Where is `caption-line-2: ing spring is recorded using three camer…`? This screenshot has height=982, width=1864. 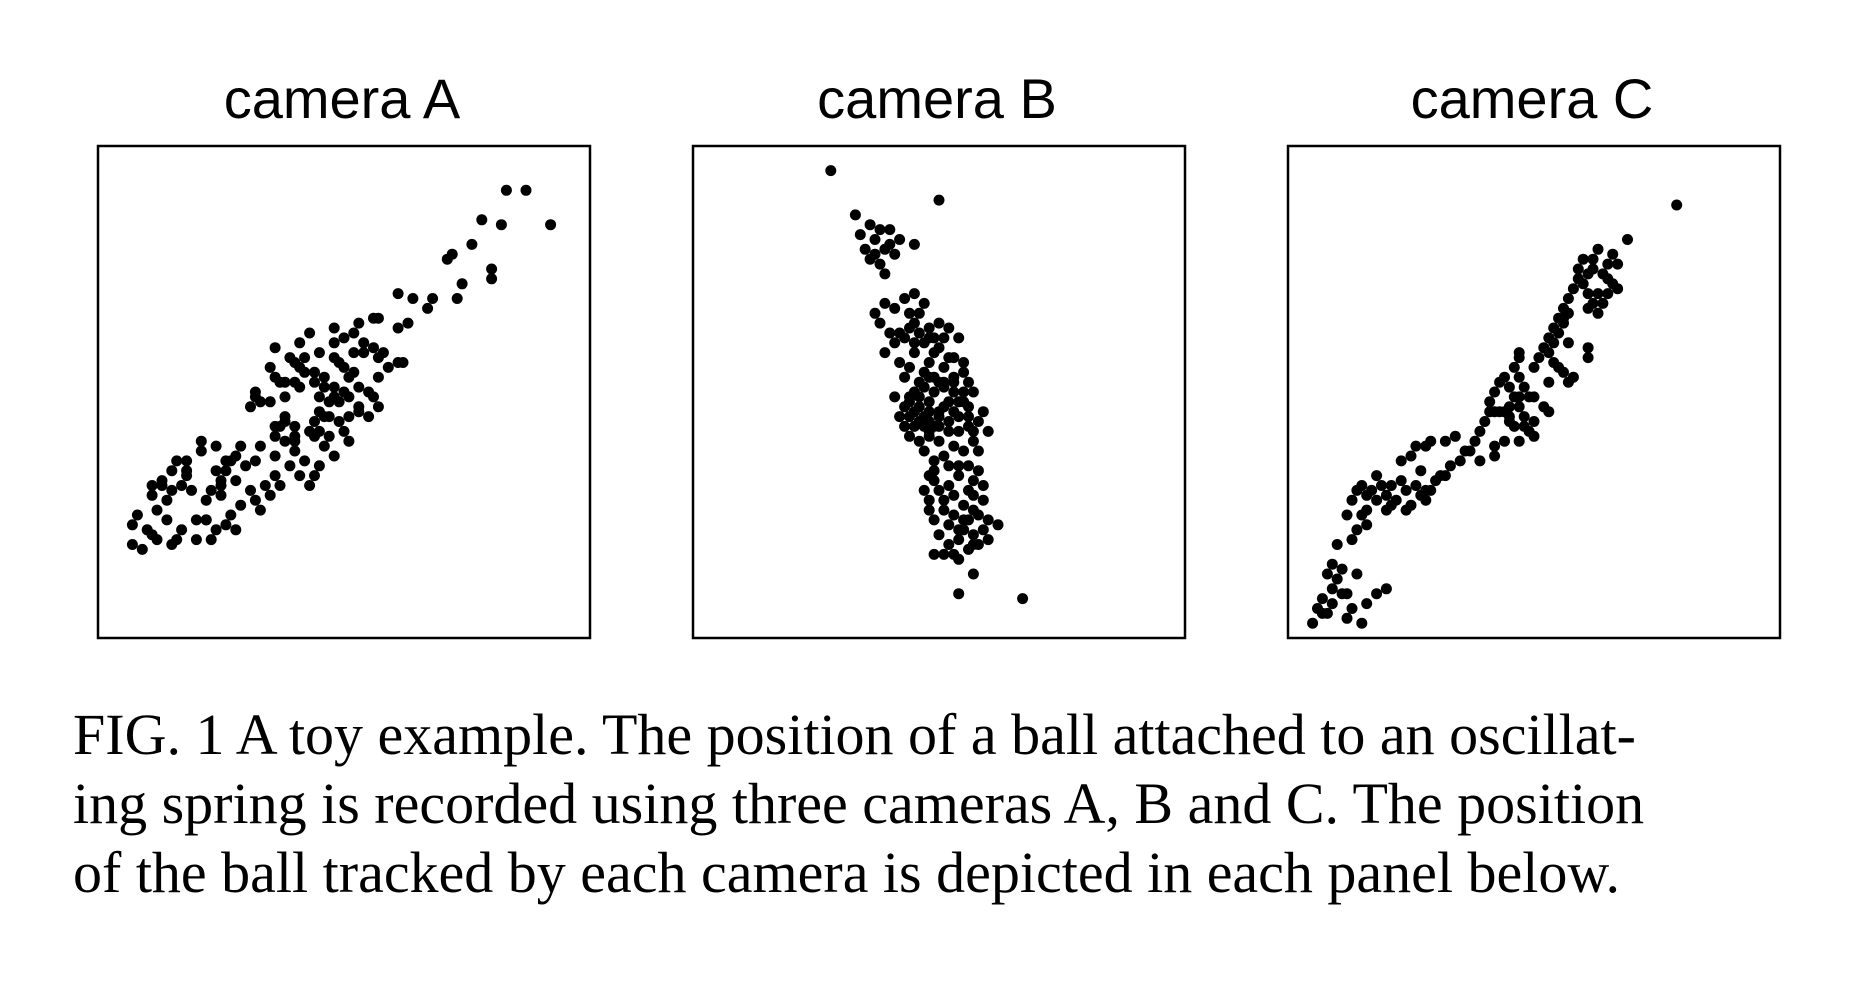
caption-line-2: ing spring is recorded using three camer… is located at coordinates (859, 803).